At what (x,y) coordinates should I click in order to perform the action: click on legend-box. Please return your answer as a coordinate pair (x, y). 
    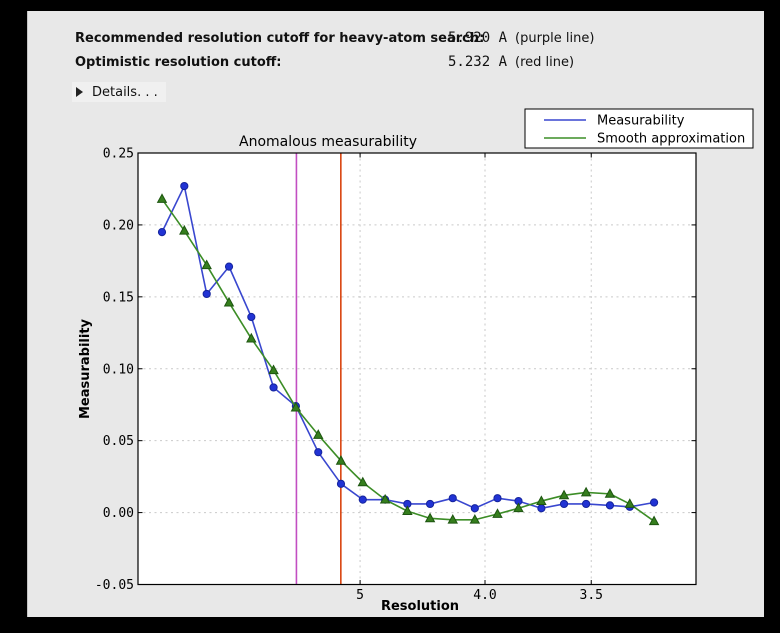
    Looking at the image, I should click on (639, 128).